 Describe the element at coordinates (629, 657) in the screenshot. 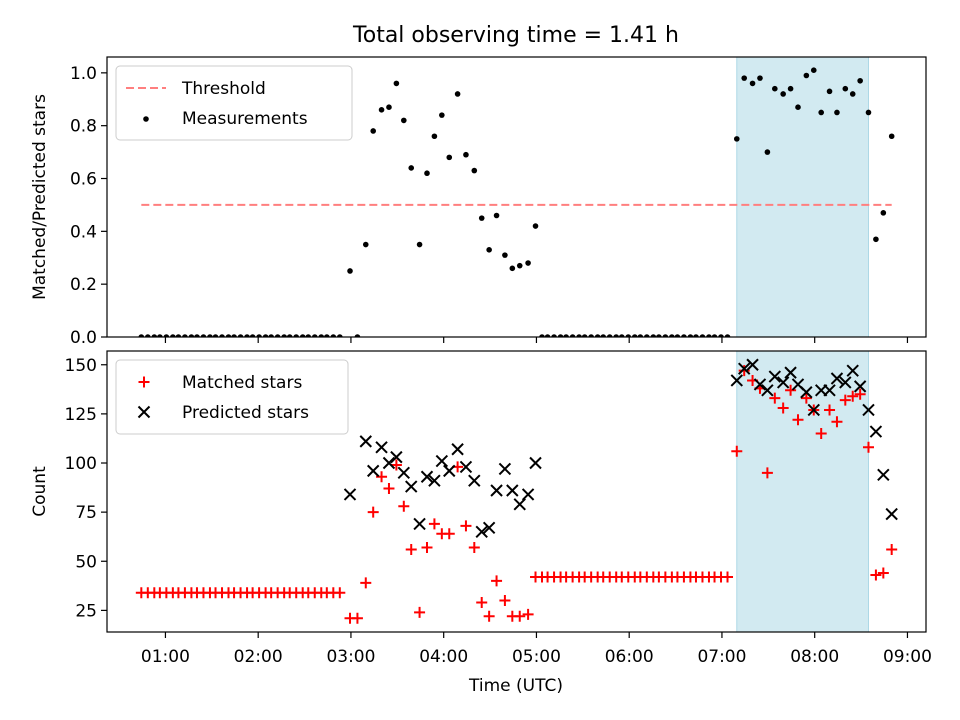

I see `x-tick-label: 06:00` at that location.